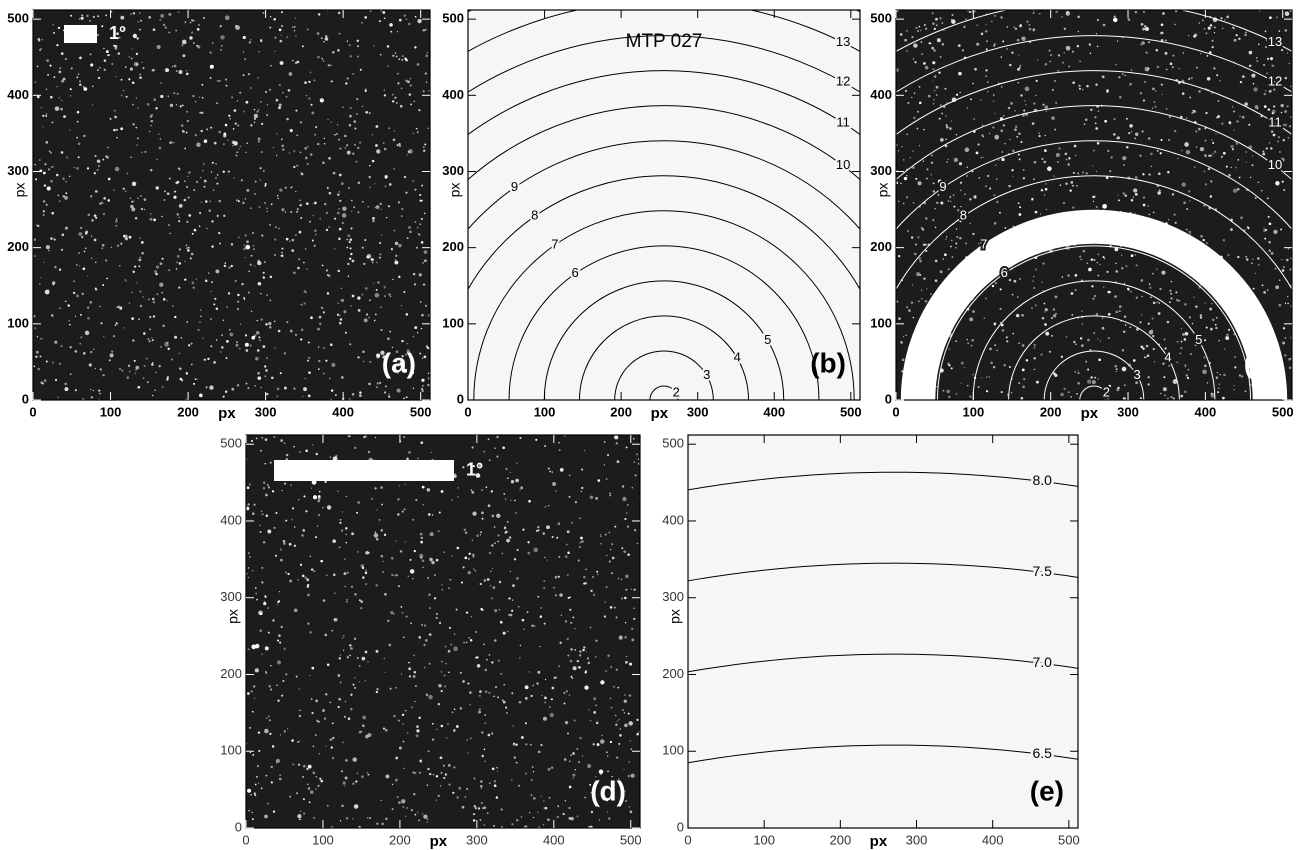 The height and width of the screenshot is (850, 1306). What do you see at coordinates (843, 164) in the screenshot?
I see `contour-label: 10` at bounding box center [843, 164].